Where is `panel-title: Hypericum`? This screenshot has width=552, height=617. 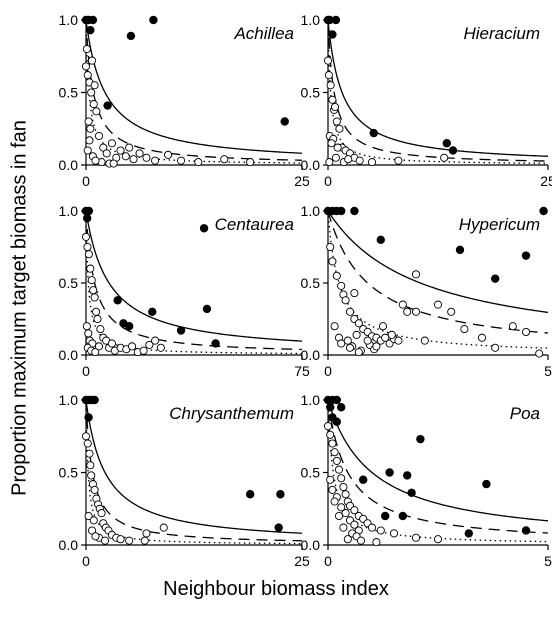 panel-title: Hypericum is located at coordinates (499, 224).